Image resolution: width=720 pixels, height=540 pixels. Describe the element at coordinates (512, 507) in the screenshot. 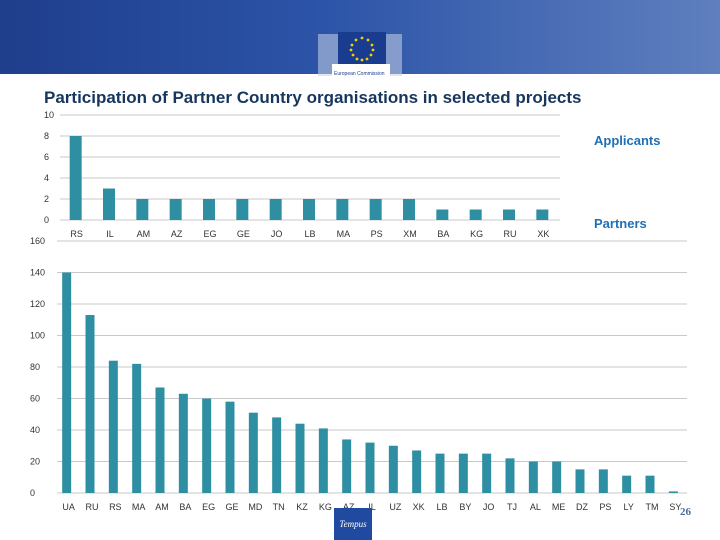

I see `x-tick-label: TJ` at that location.